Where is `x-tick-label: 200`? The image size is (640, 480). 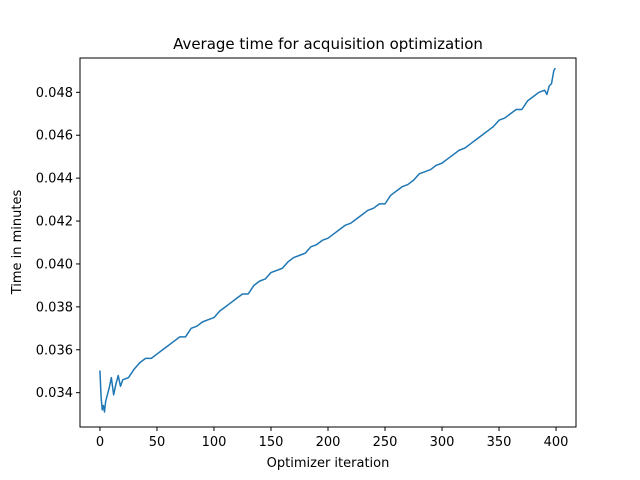
x-tick-label: 200 is located at coordinates (328, 442).